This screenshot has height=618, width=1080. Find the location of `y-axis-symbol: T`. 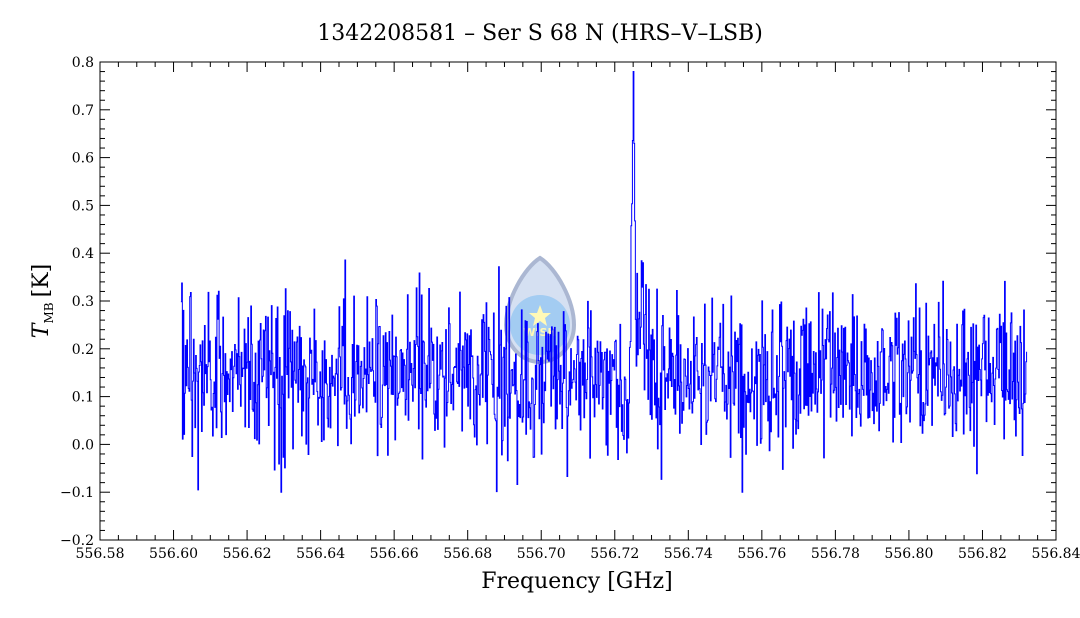

y-axis-symbol: T is located at coordinates (41, 329).